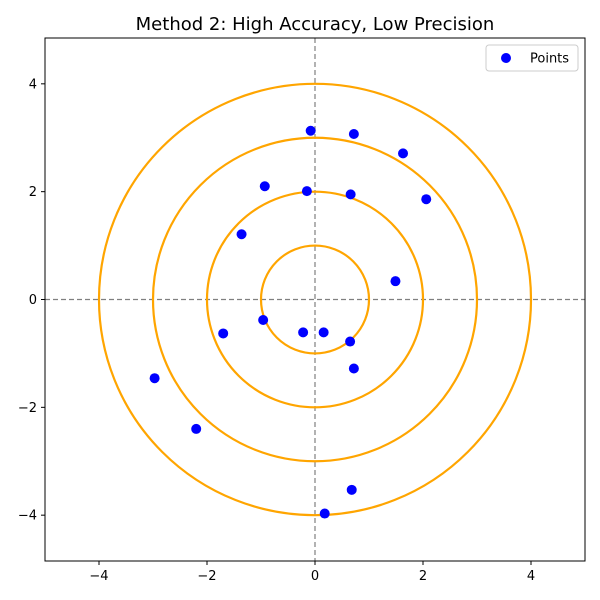 This screenshot has height=600, width=600. Describe the element at coordinates (549, 59) in the screenshot. I see `legend-label: Points` at that location.